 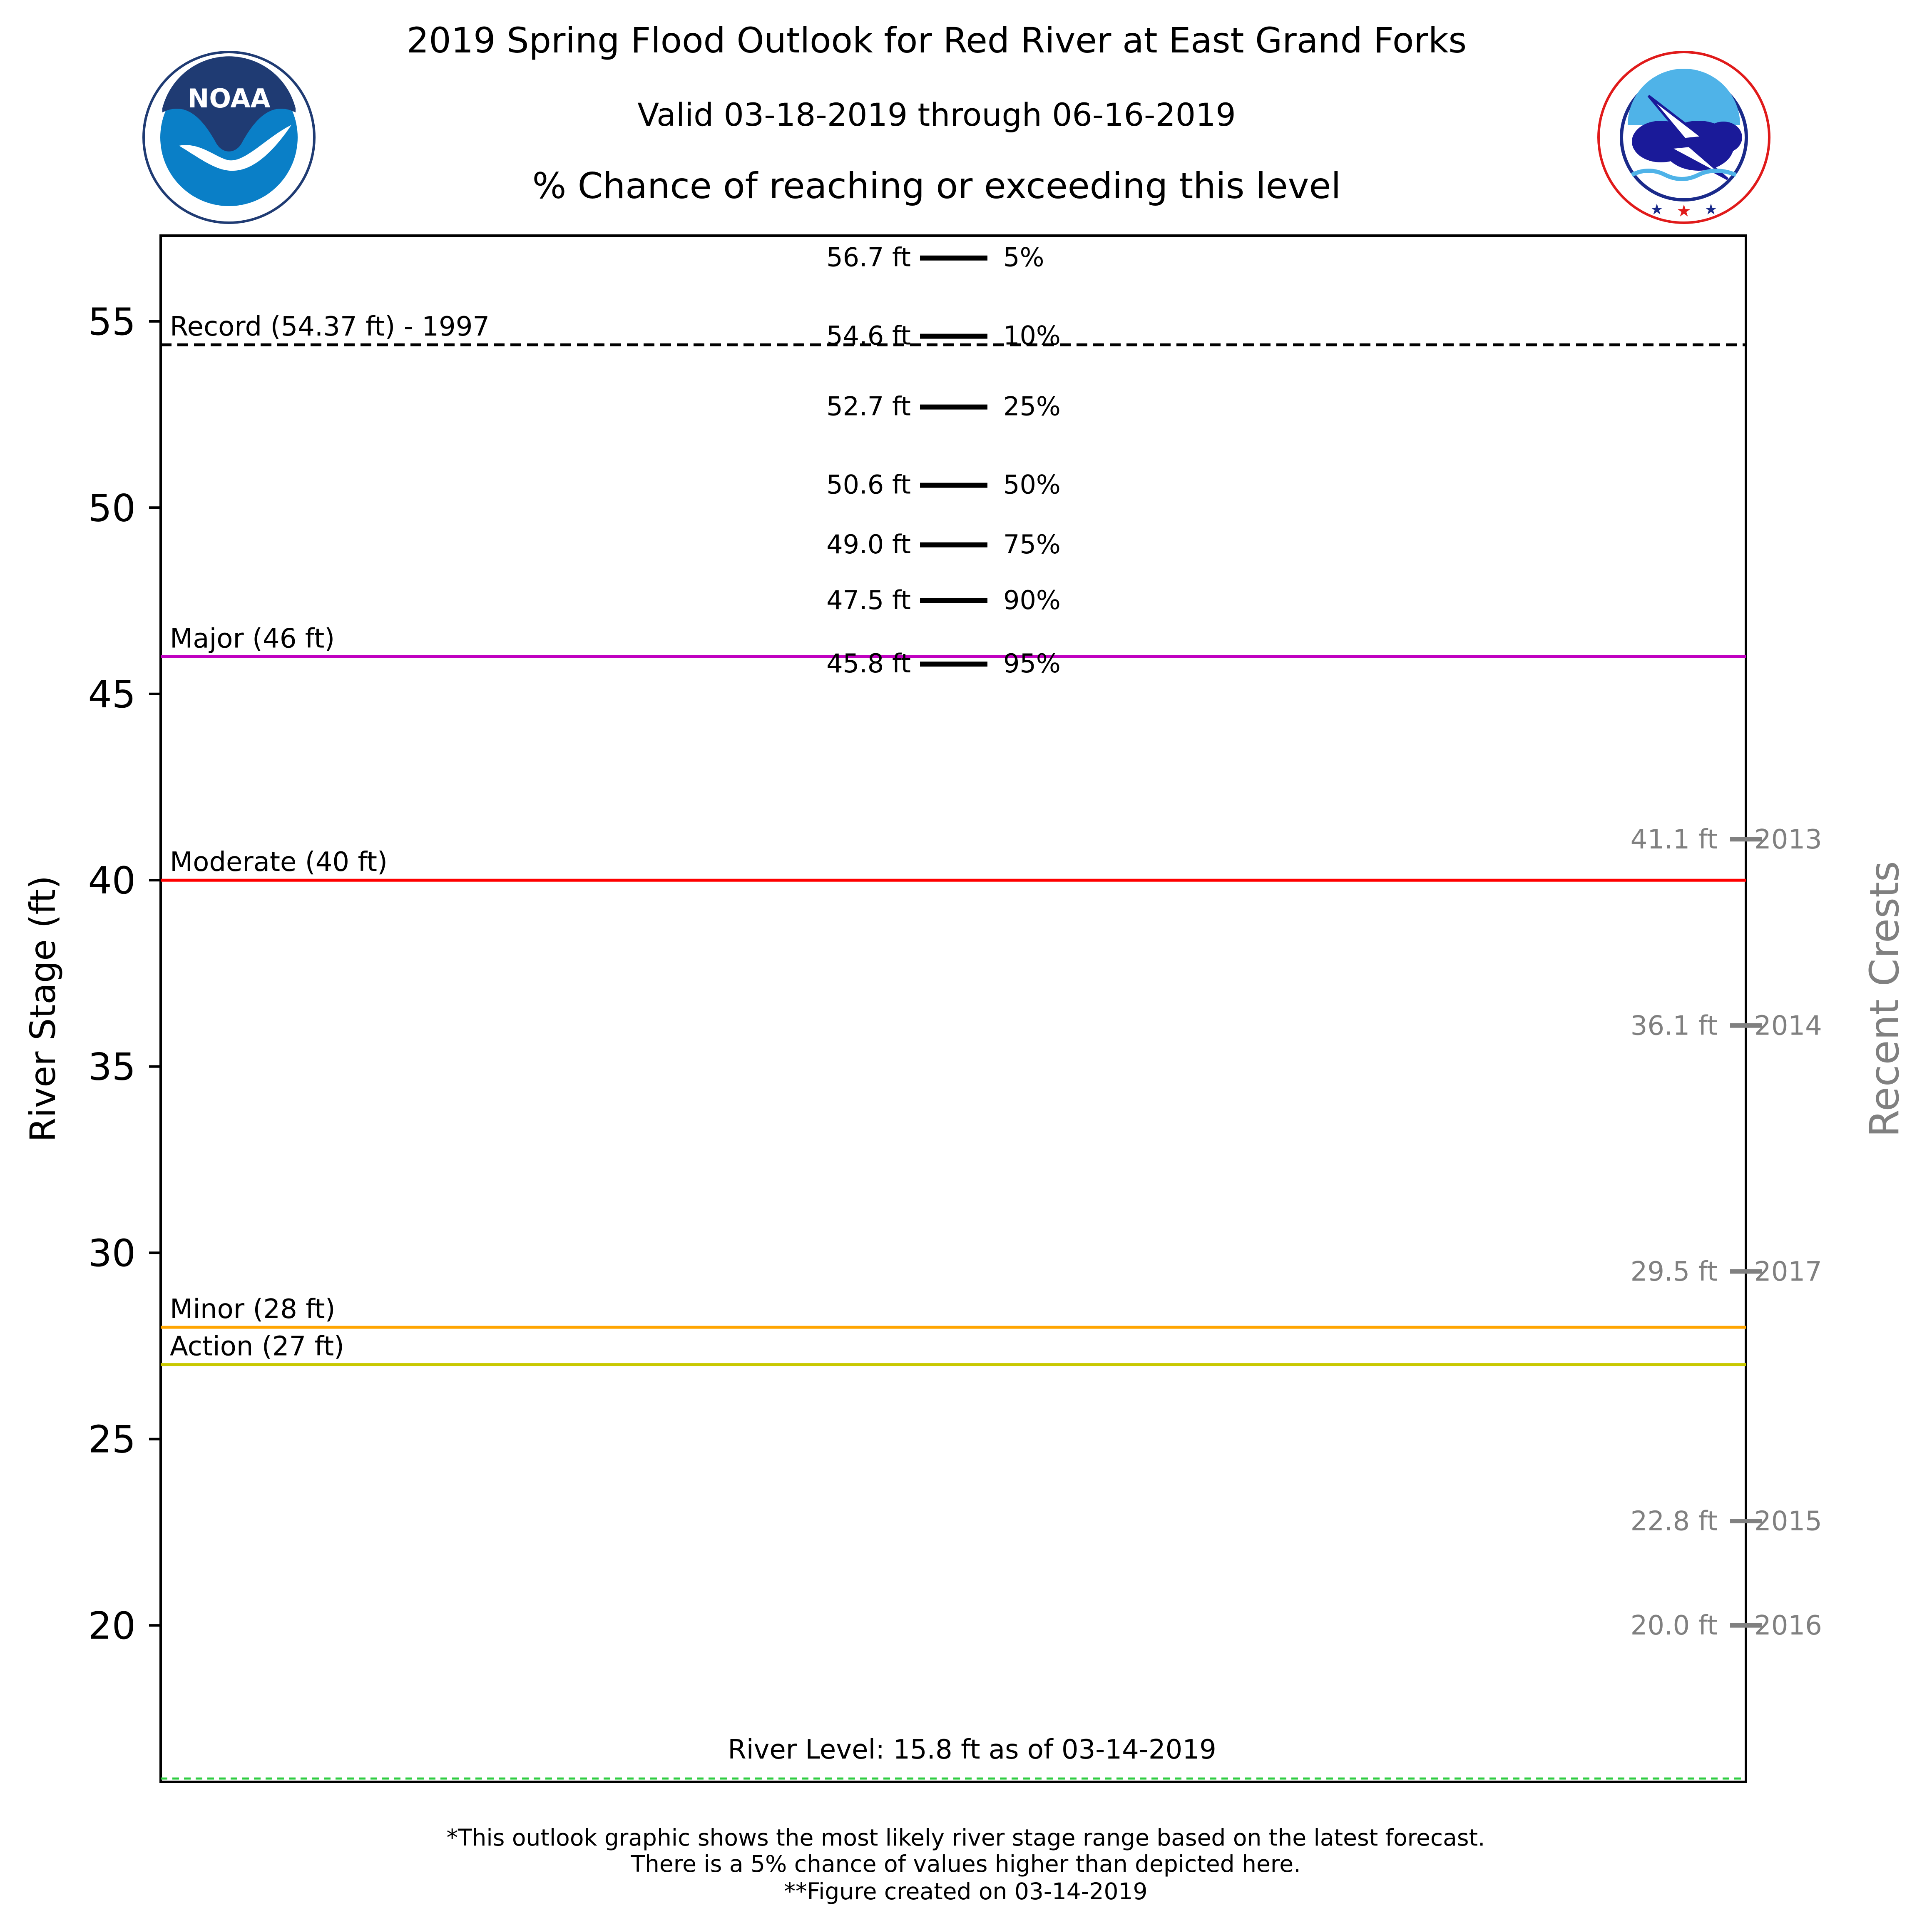 I want to click on crest-stage-label: 41.1 ft, so click(x=1674, y=839).